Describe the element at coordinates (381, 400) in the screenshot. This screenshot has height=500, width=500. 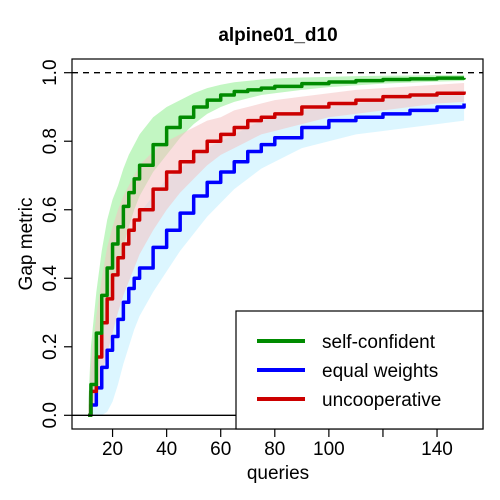
I see `legend-label: uncooperative` at that location.